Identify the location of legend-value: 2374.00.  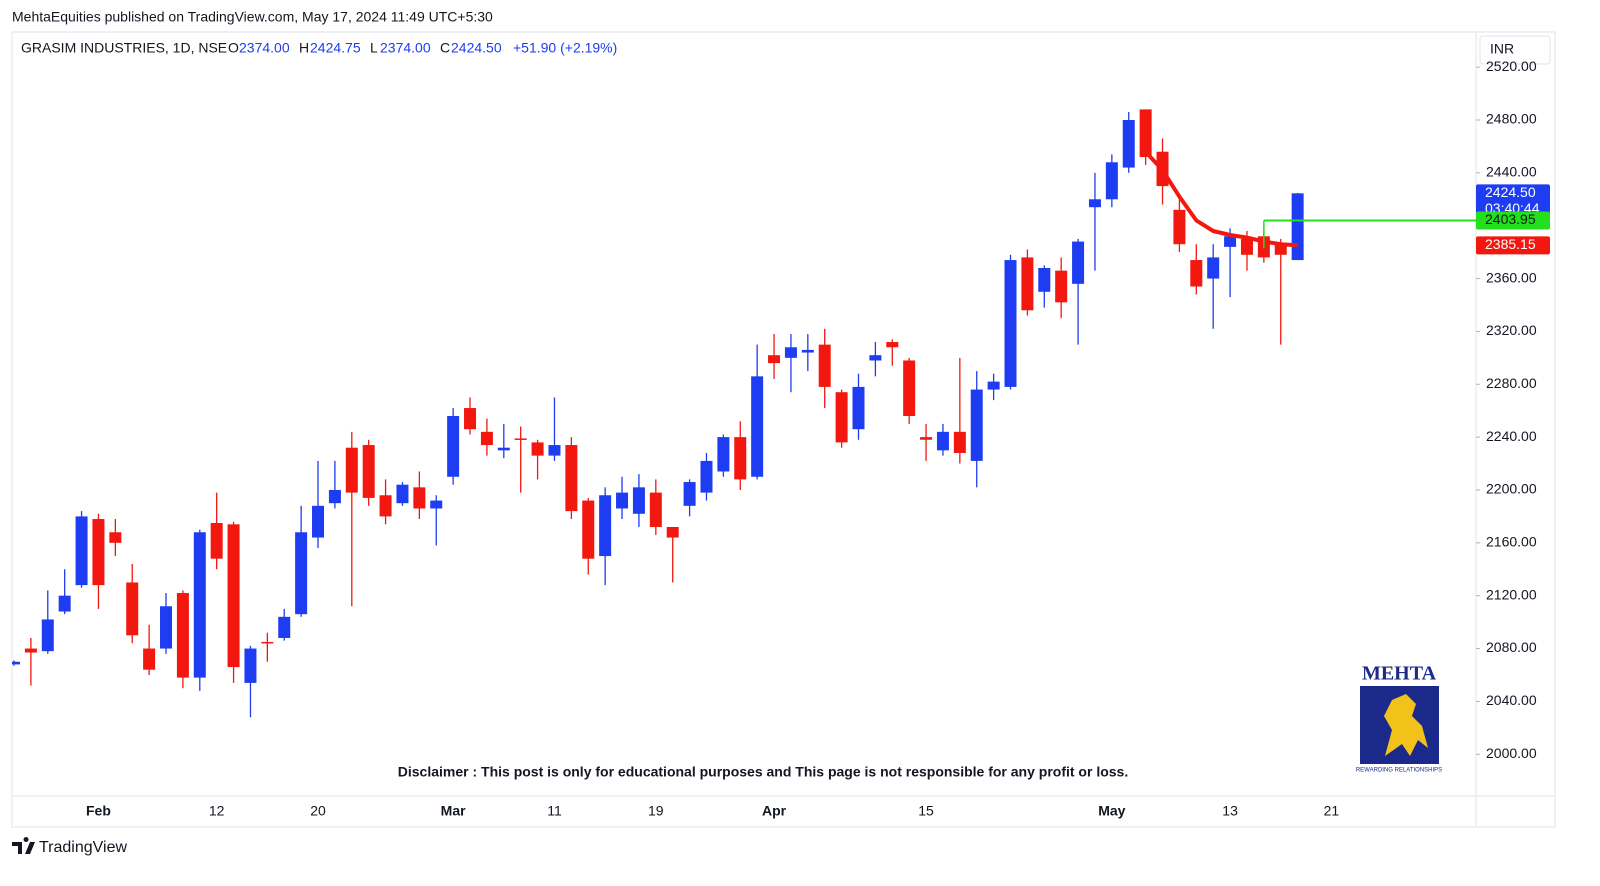
(405, 48).